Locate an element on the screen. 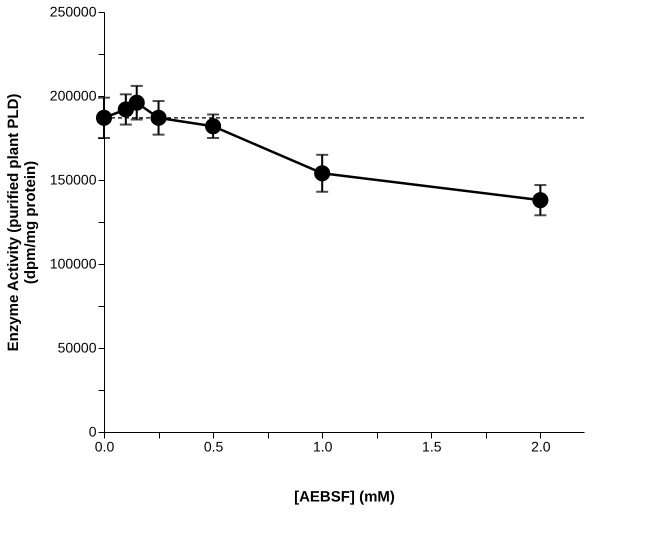 The height and width of the screenshot is (544, 668). y-tick-label: 100000 is located at coordinates (73, 264).